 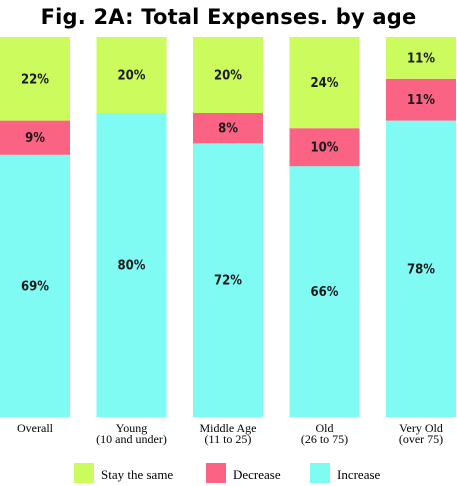 I want to click on data-label-stay-the-same-3: 24%, so click(x=325, y=83).